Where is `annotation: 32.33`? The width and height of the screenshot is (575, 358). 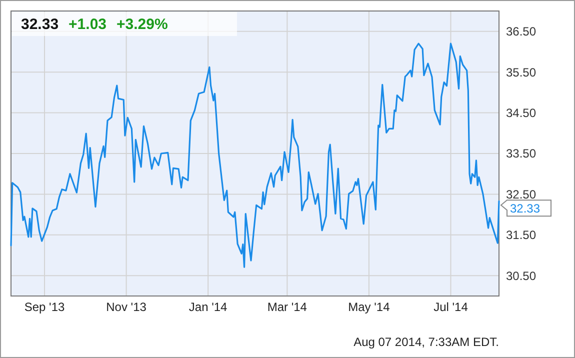 annotation: 32.33 is located at coordinates (525, 208).